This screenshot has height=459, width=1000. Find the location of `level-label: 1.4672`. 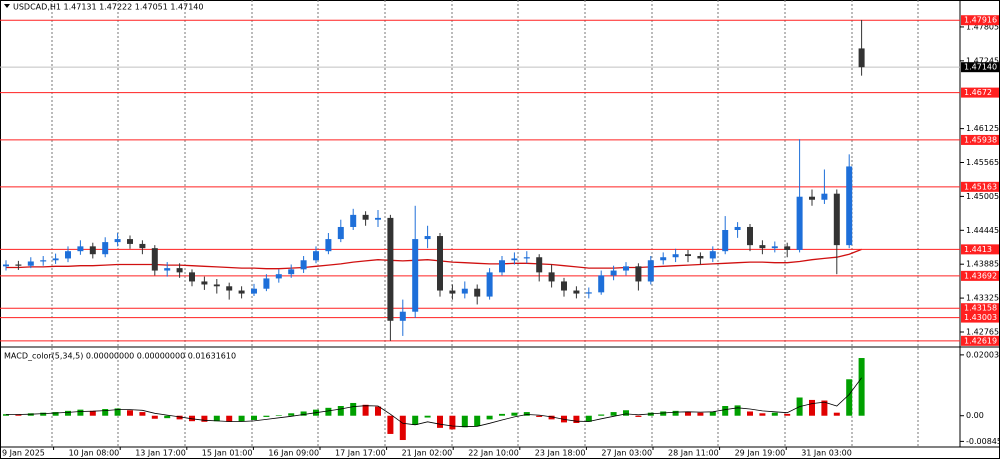

level-label: 1.4672 is located at coordinates (978, 92).